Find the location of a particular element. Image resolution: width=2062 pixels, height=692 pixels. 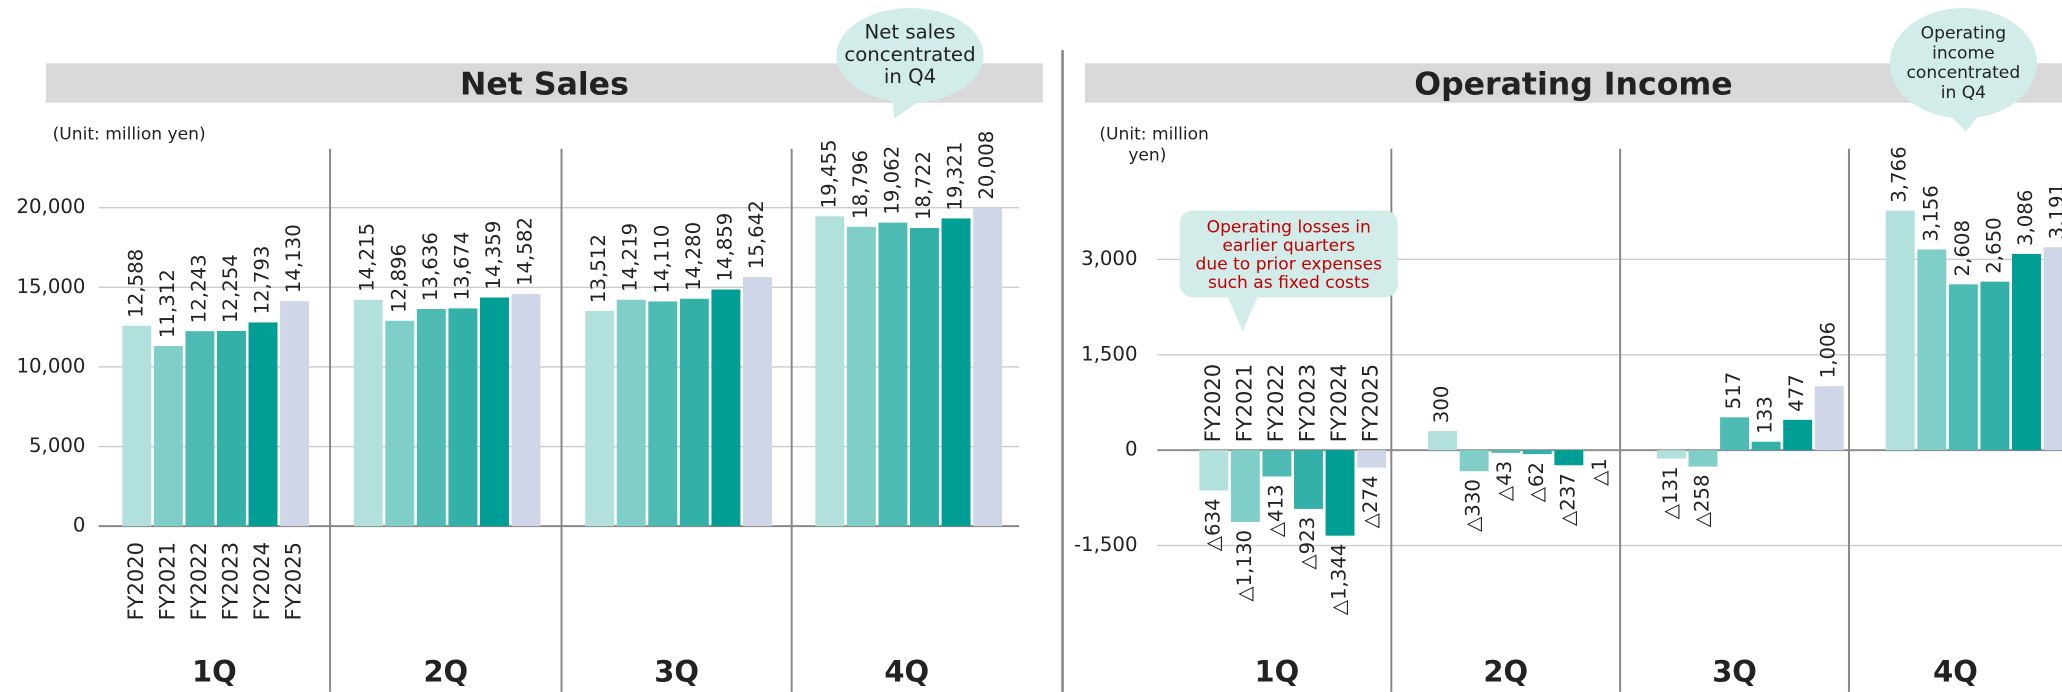

callout-text: Net sales is located at coordinates (909, 32).